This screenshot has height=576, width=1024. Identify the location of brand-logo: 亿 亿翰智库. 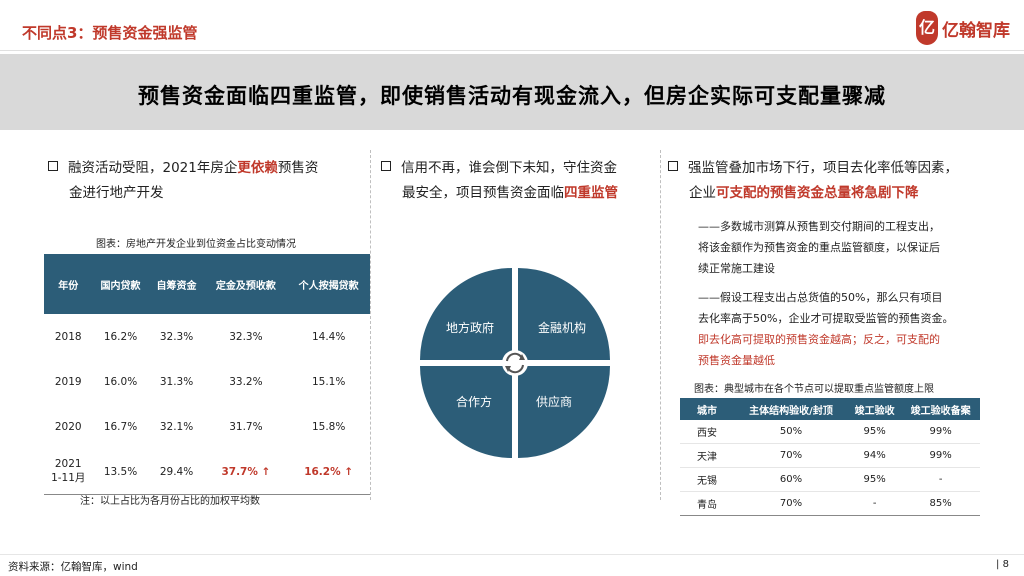
(963, 28).